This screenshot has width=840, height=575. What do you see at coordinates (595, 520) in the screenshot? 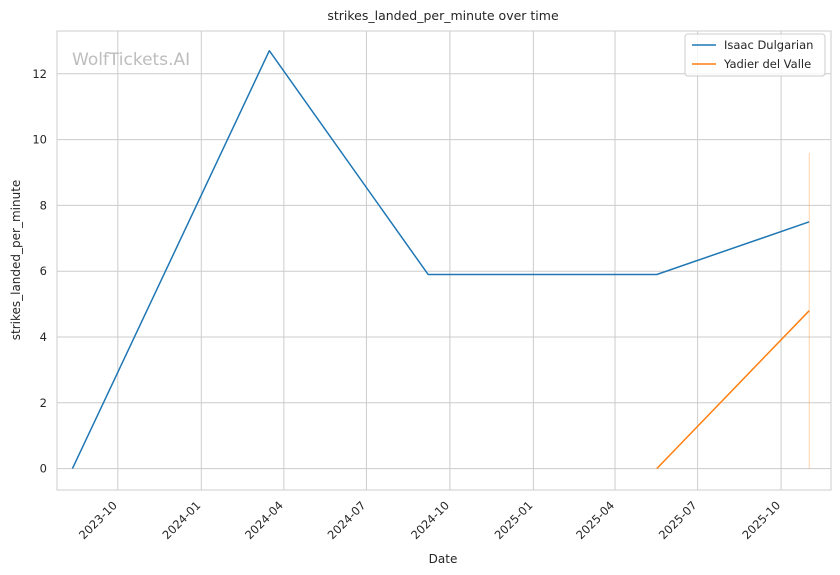
I see `x-tick-label: 2025-04` at bounding box center [595, 520].